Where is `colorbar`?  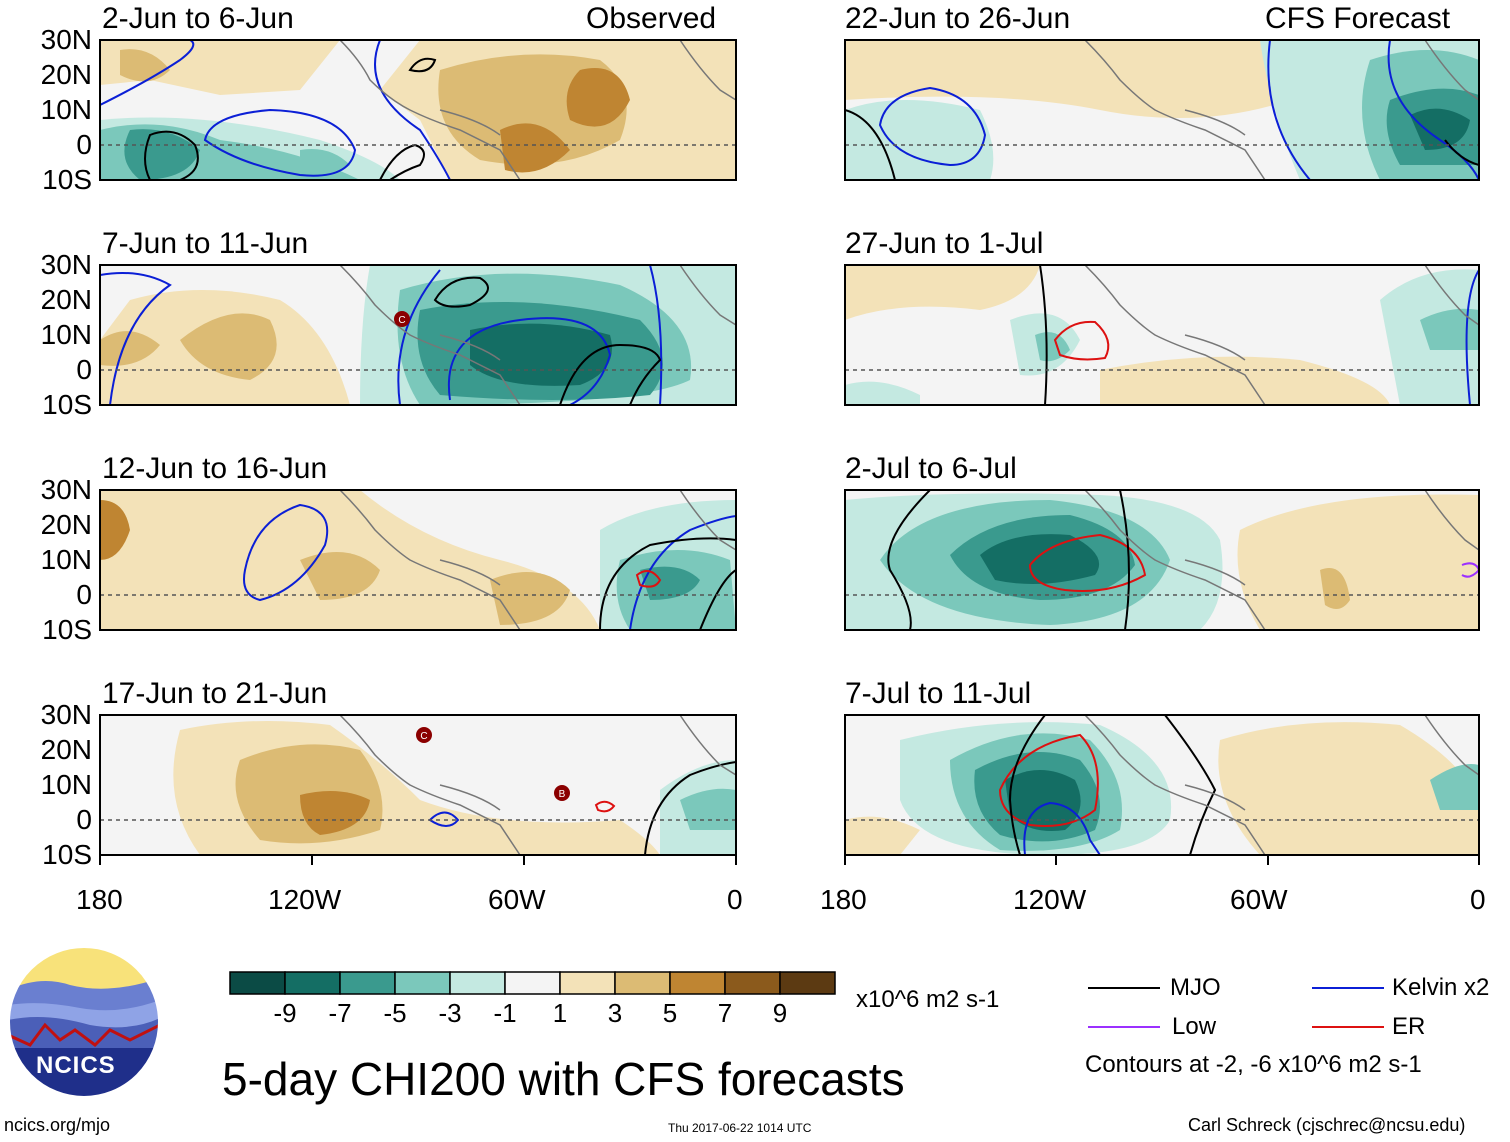
colorbar is located at coordinates (532, 983).